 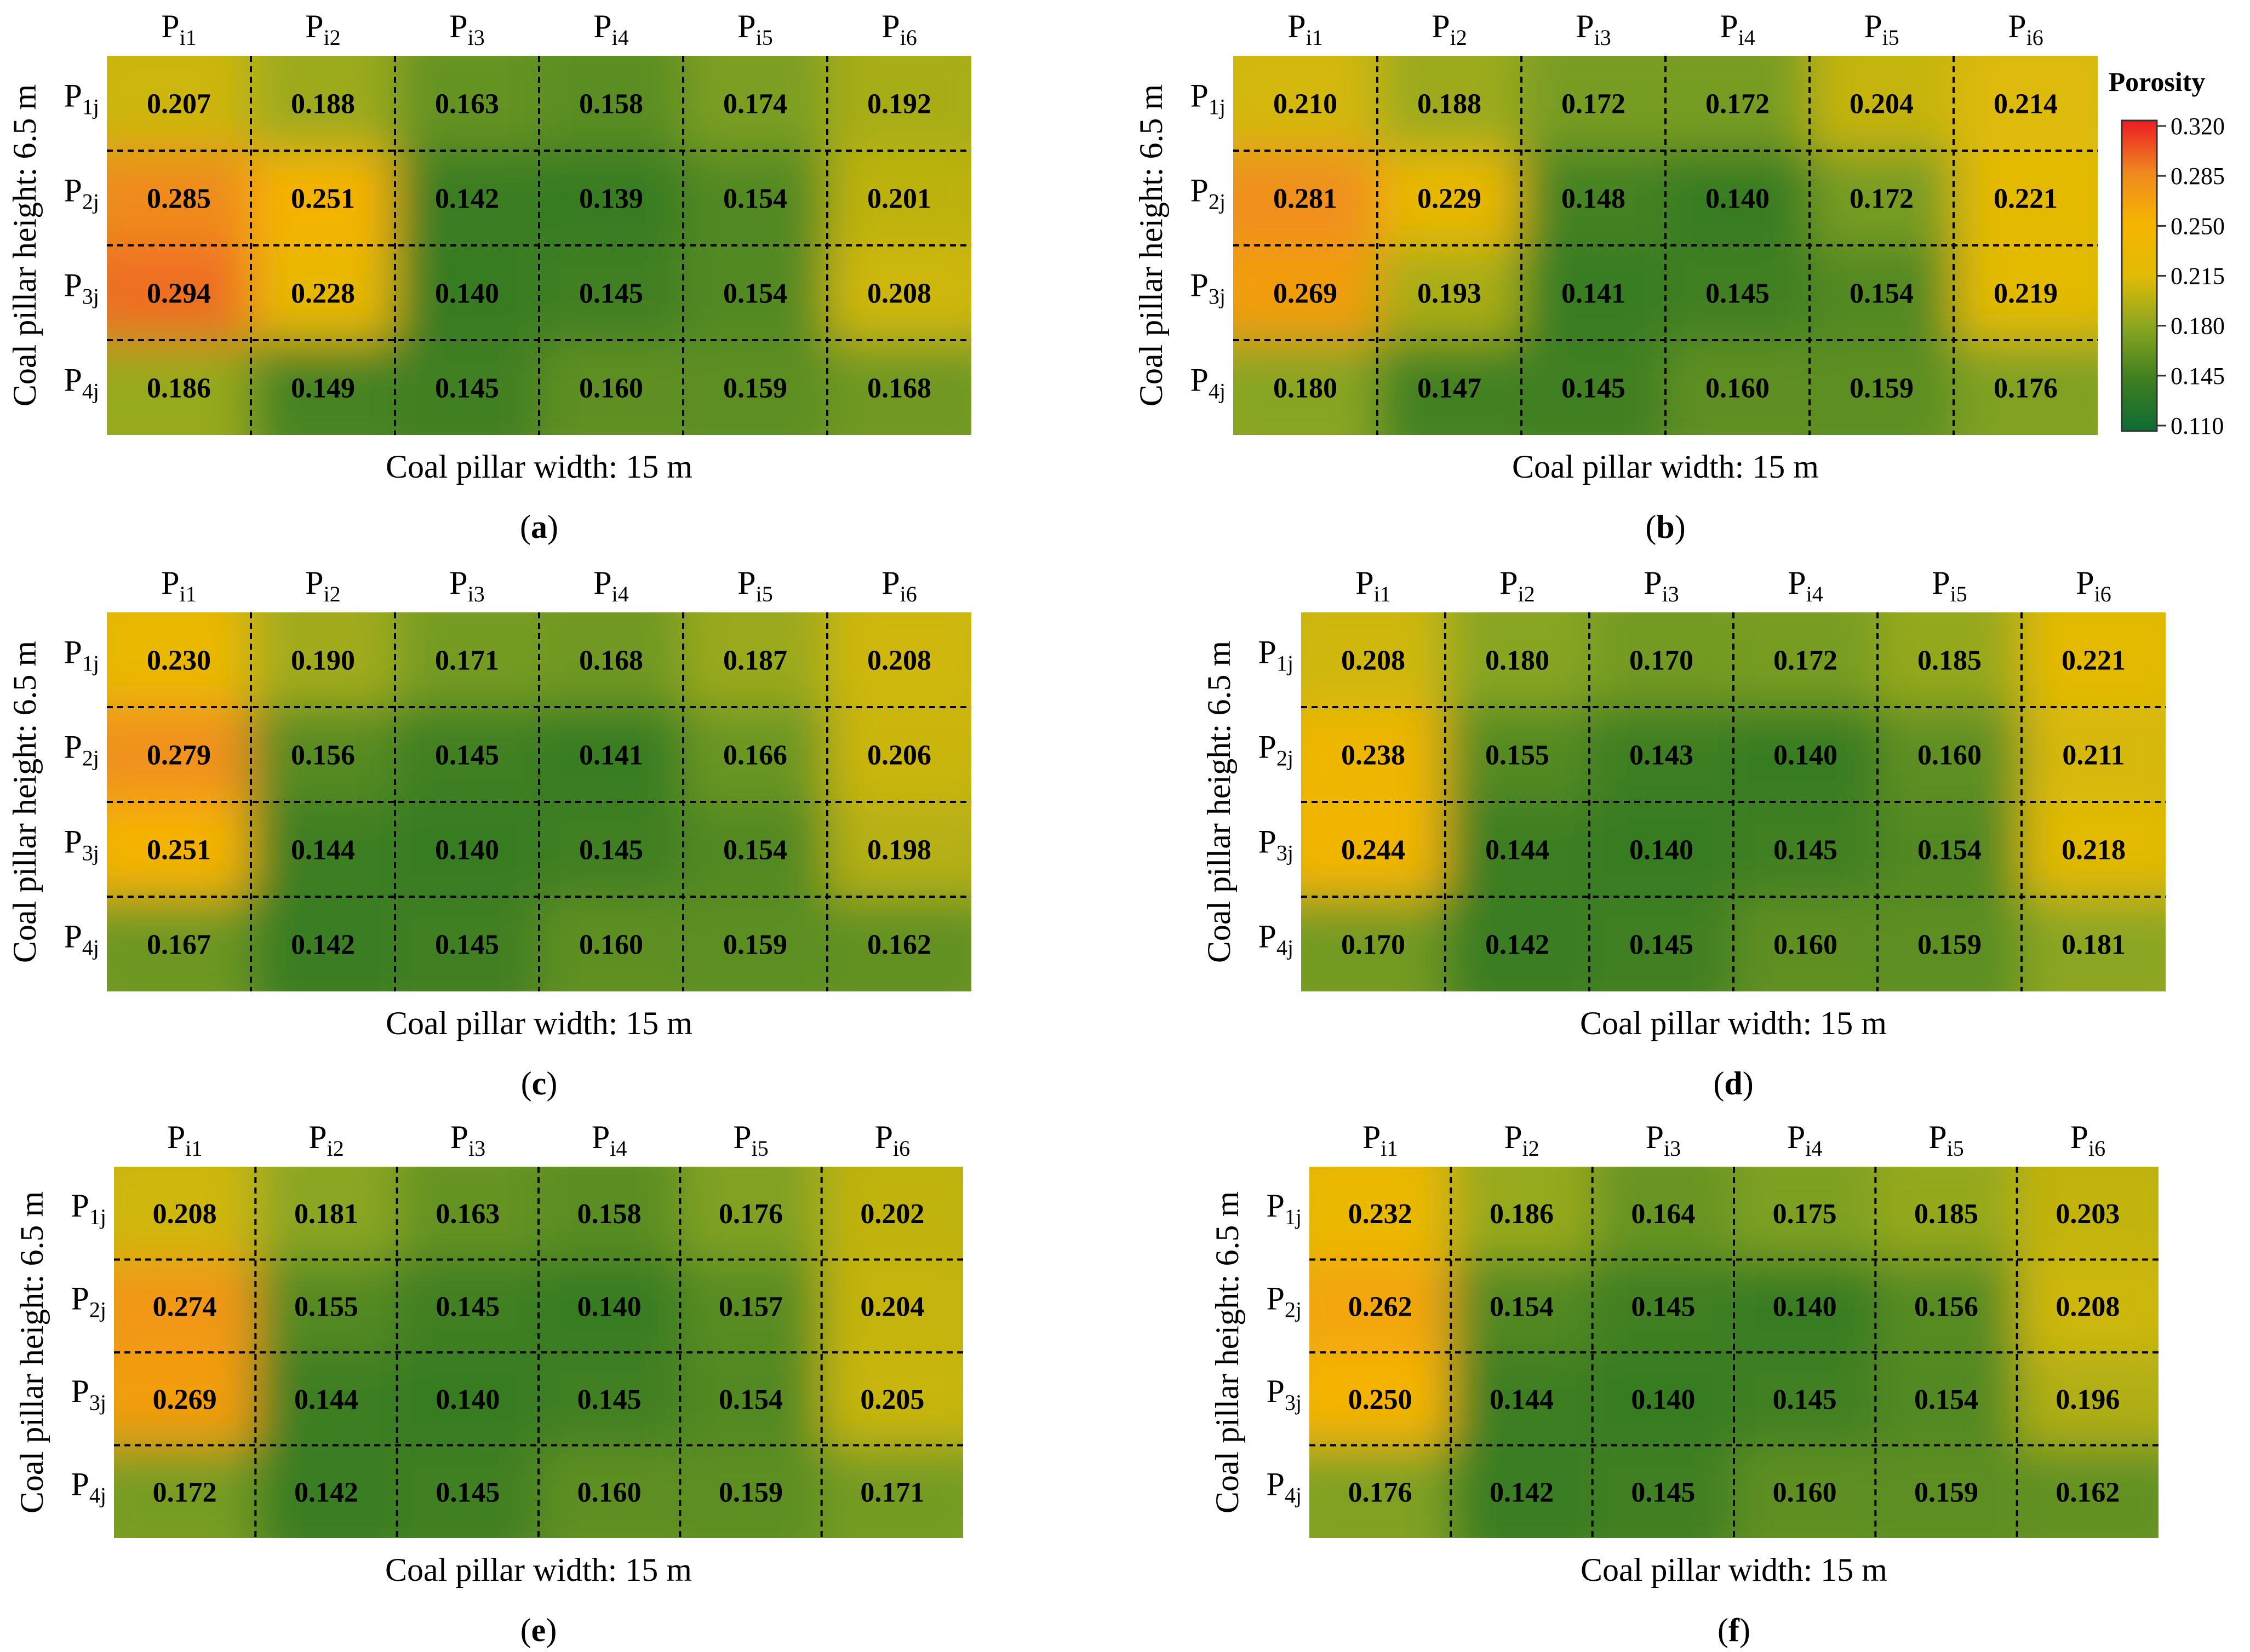 What do you see at coordinates (468, 1214) in the screenshot?
I see `cell-value-label: 0.163` at bounding box center [468, 1214].